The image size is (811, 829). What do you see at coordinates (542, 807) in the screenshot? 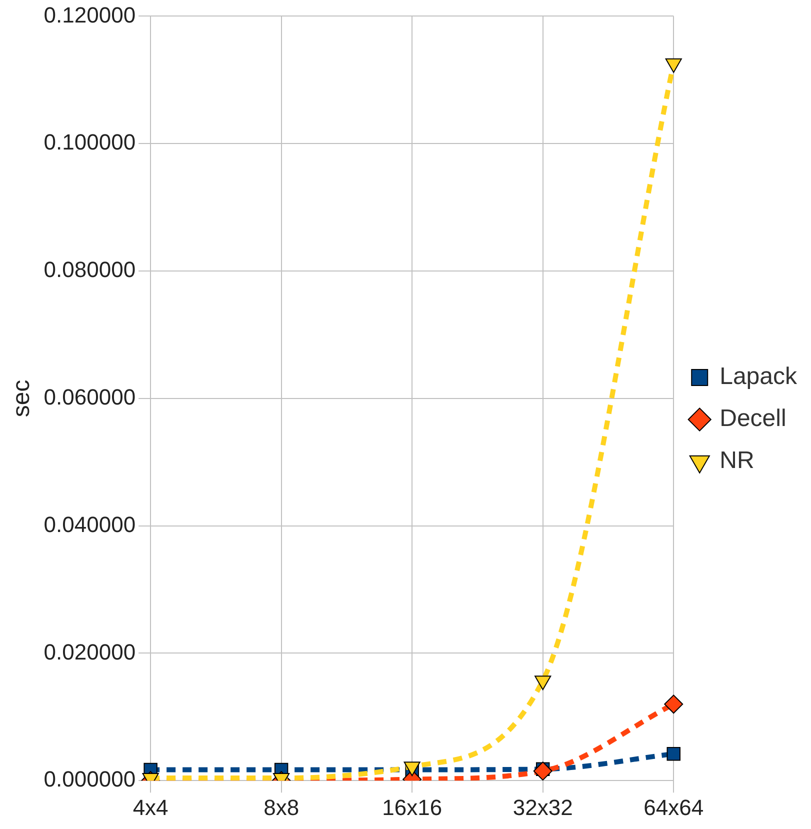
I see `x-tick-label: 32x32` at bounding box center [542, 807].